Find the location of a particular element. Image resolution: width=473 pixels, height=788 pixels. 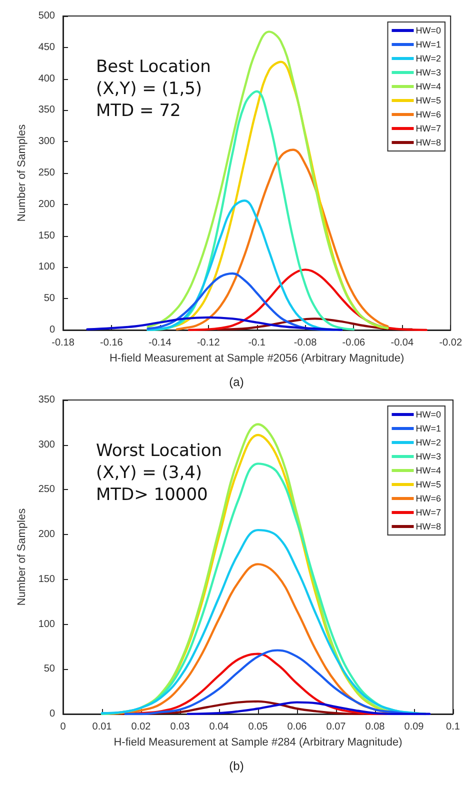

x-tick-label: 0.08 is located at coordinates (375, 727).